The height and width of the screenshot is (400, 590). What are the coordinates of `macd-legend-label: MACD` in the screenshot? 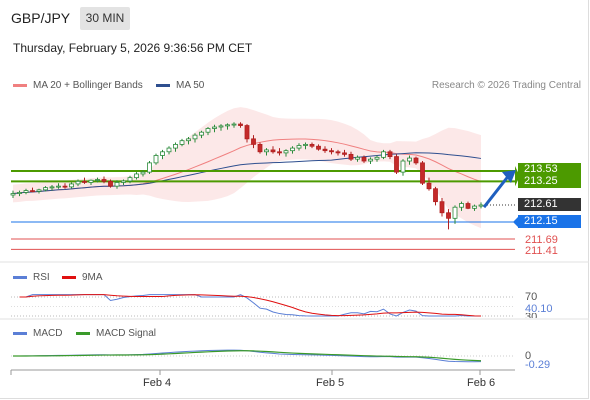 It's located at (48, 333).